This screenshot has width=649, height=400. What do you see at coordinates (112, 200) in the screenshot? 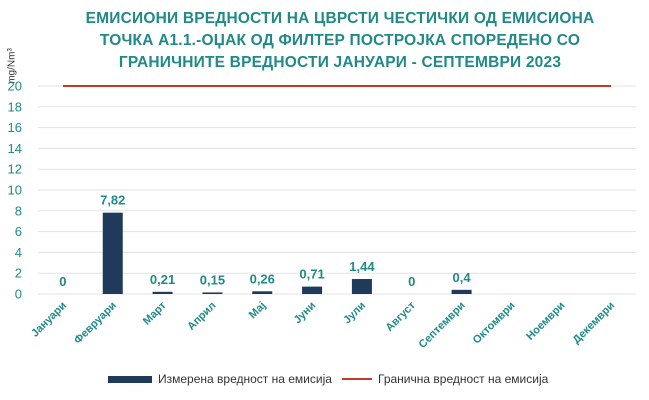
I see `data-label-2: 7,82` at bounding box center [112, 200].